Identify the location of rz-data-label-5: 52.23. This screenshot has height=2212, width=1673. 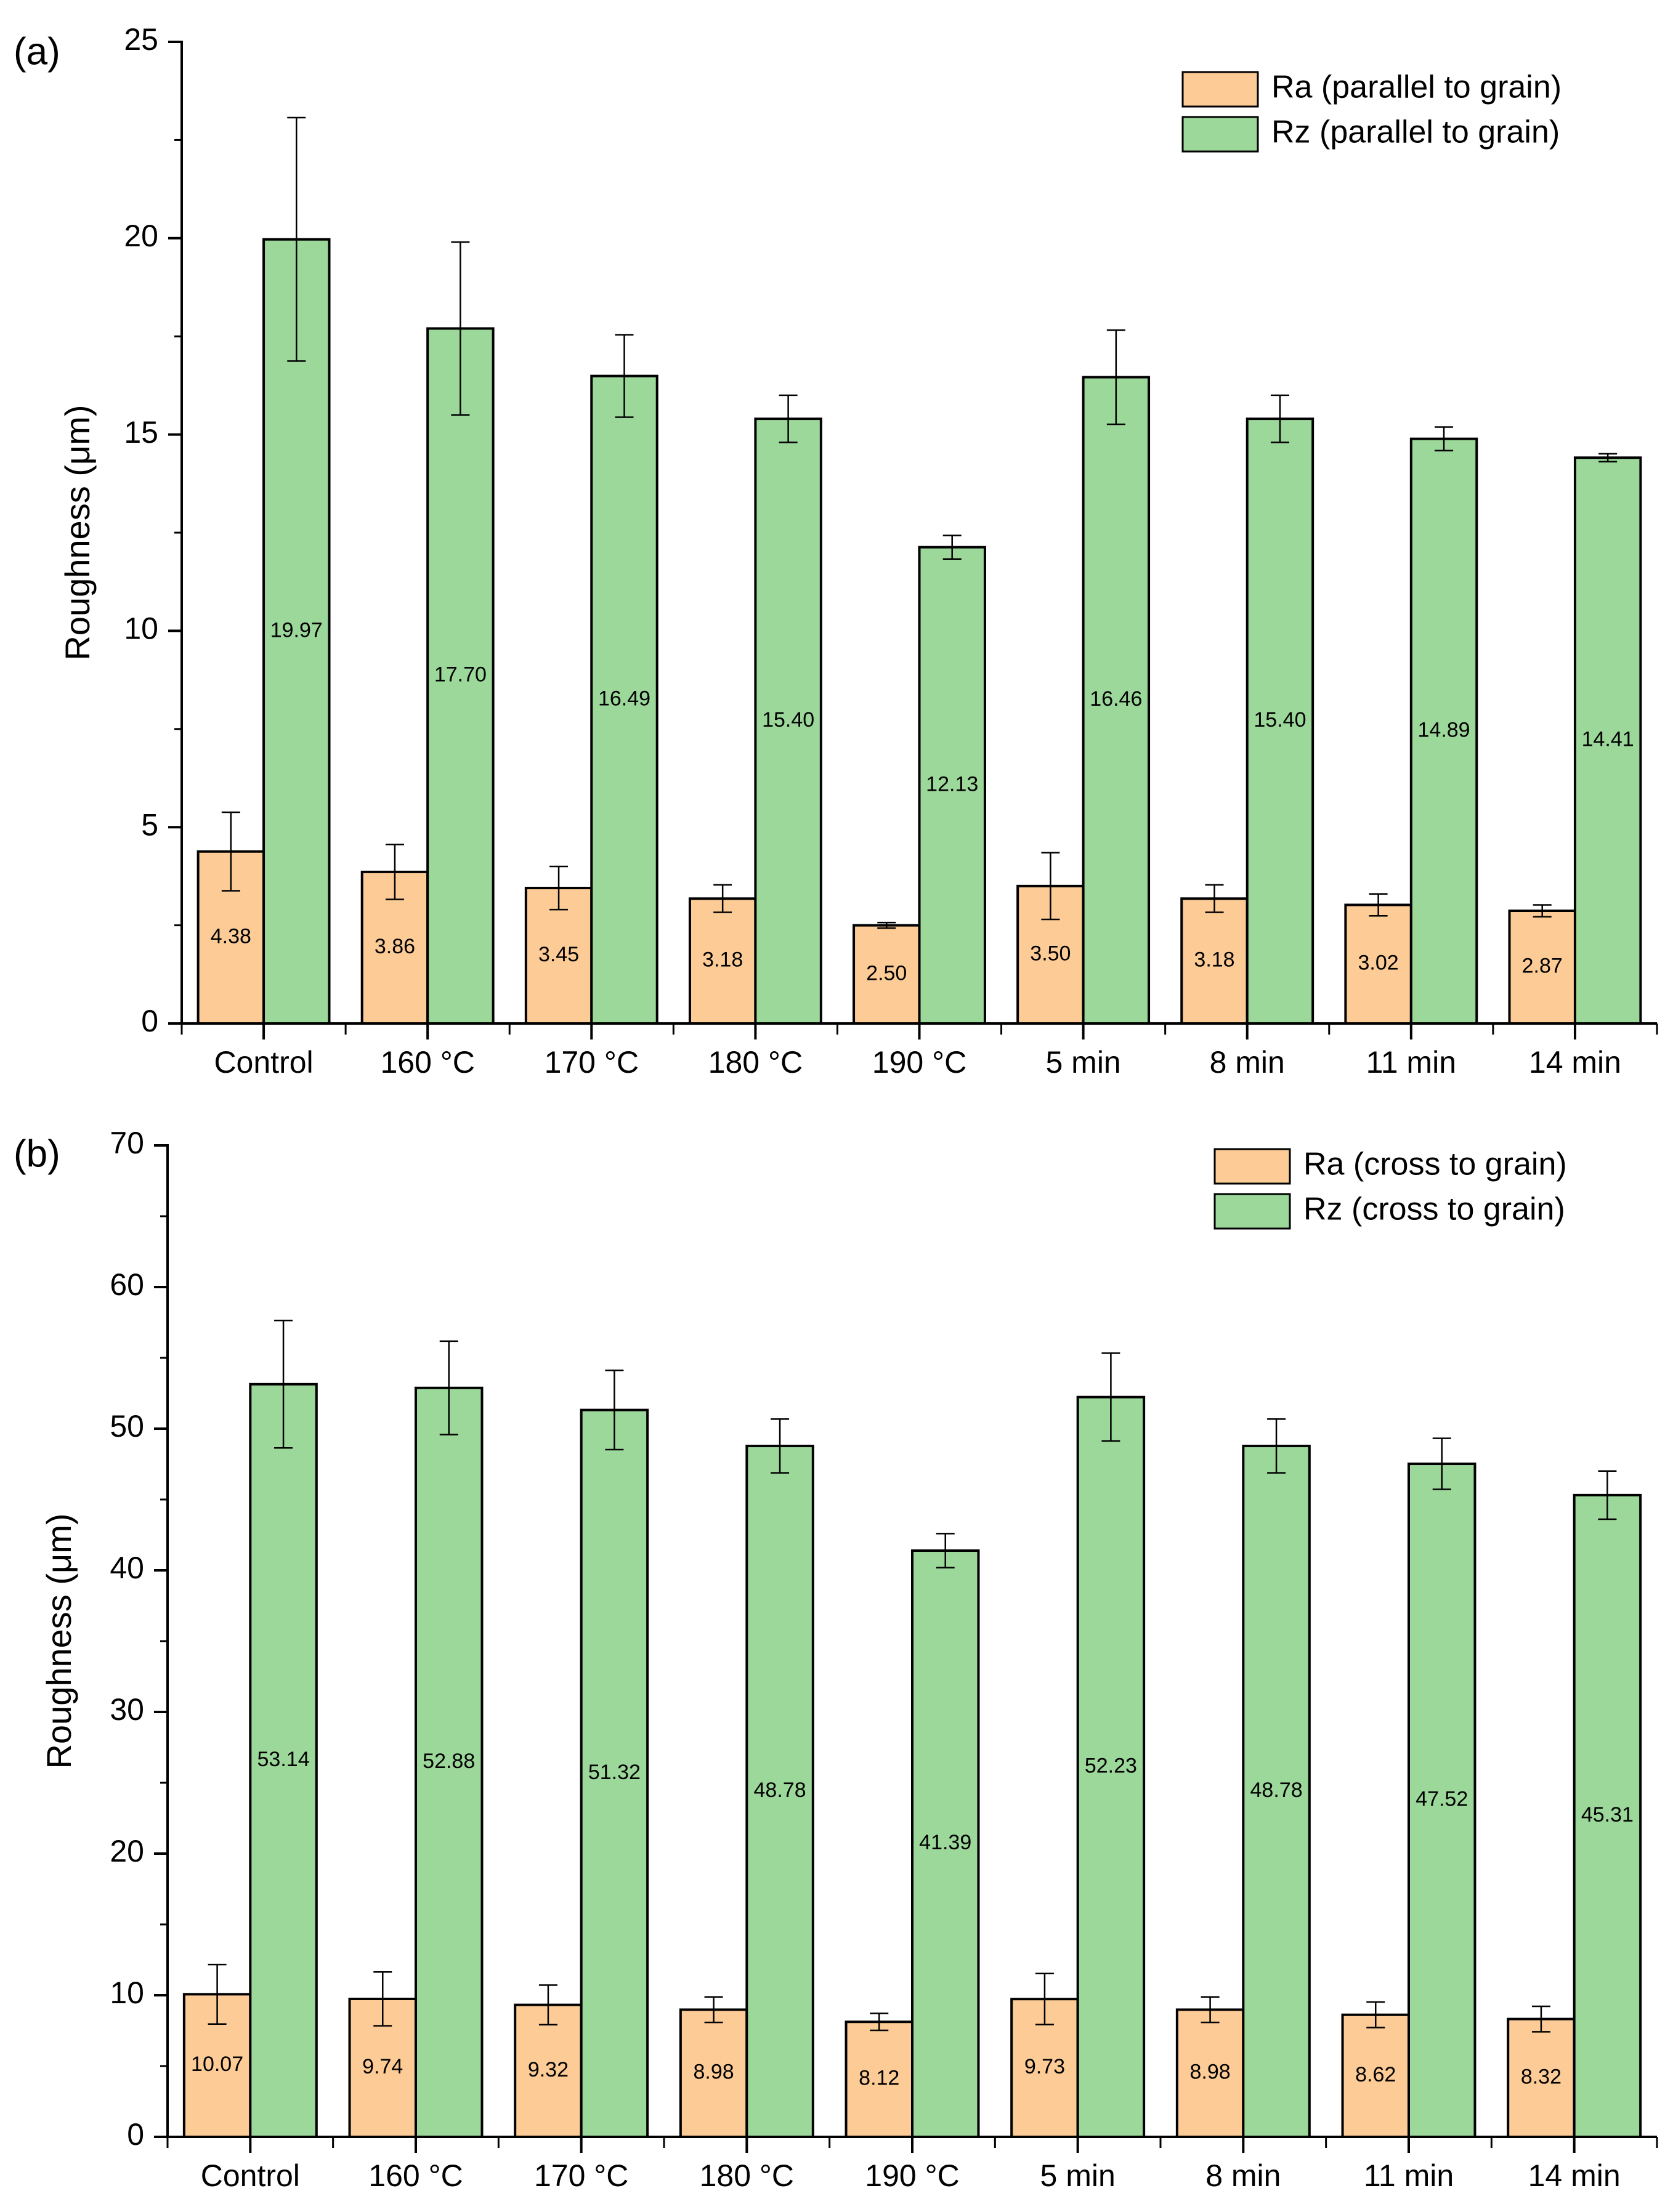
(1111, 1766).